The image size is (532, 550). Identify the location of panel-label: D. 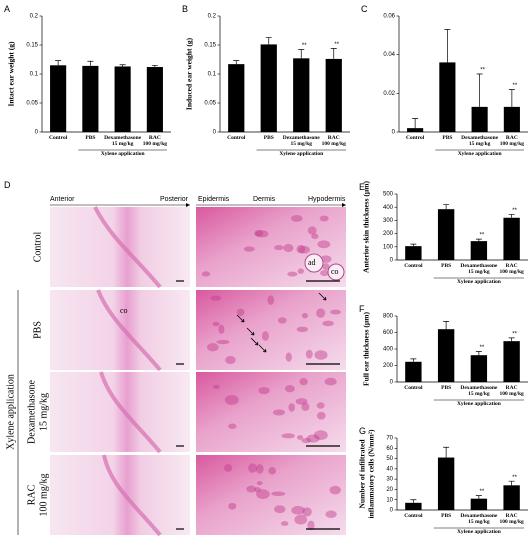
(7, 185).